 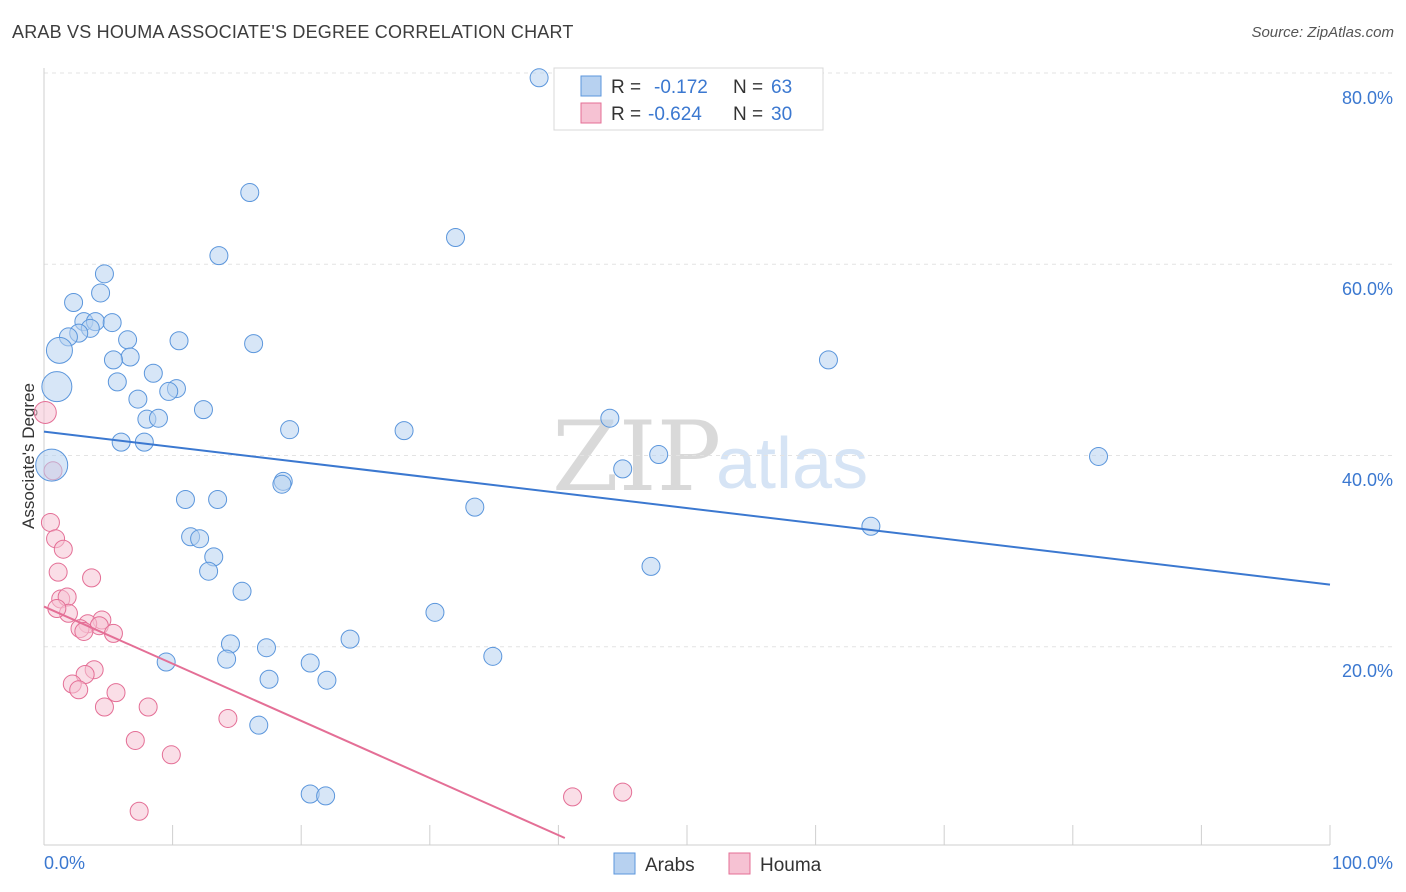 What do you see at coordinates (636, 457) in the screenshot?
I see `watermark-zip: ZIP` at bounding box center [636, 457].